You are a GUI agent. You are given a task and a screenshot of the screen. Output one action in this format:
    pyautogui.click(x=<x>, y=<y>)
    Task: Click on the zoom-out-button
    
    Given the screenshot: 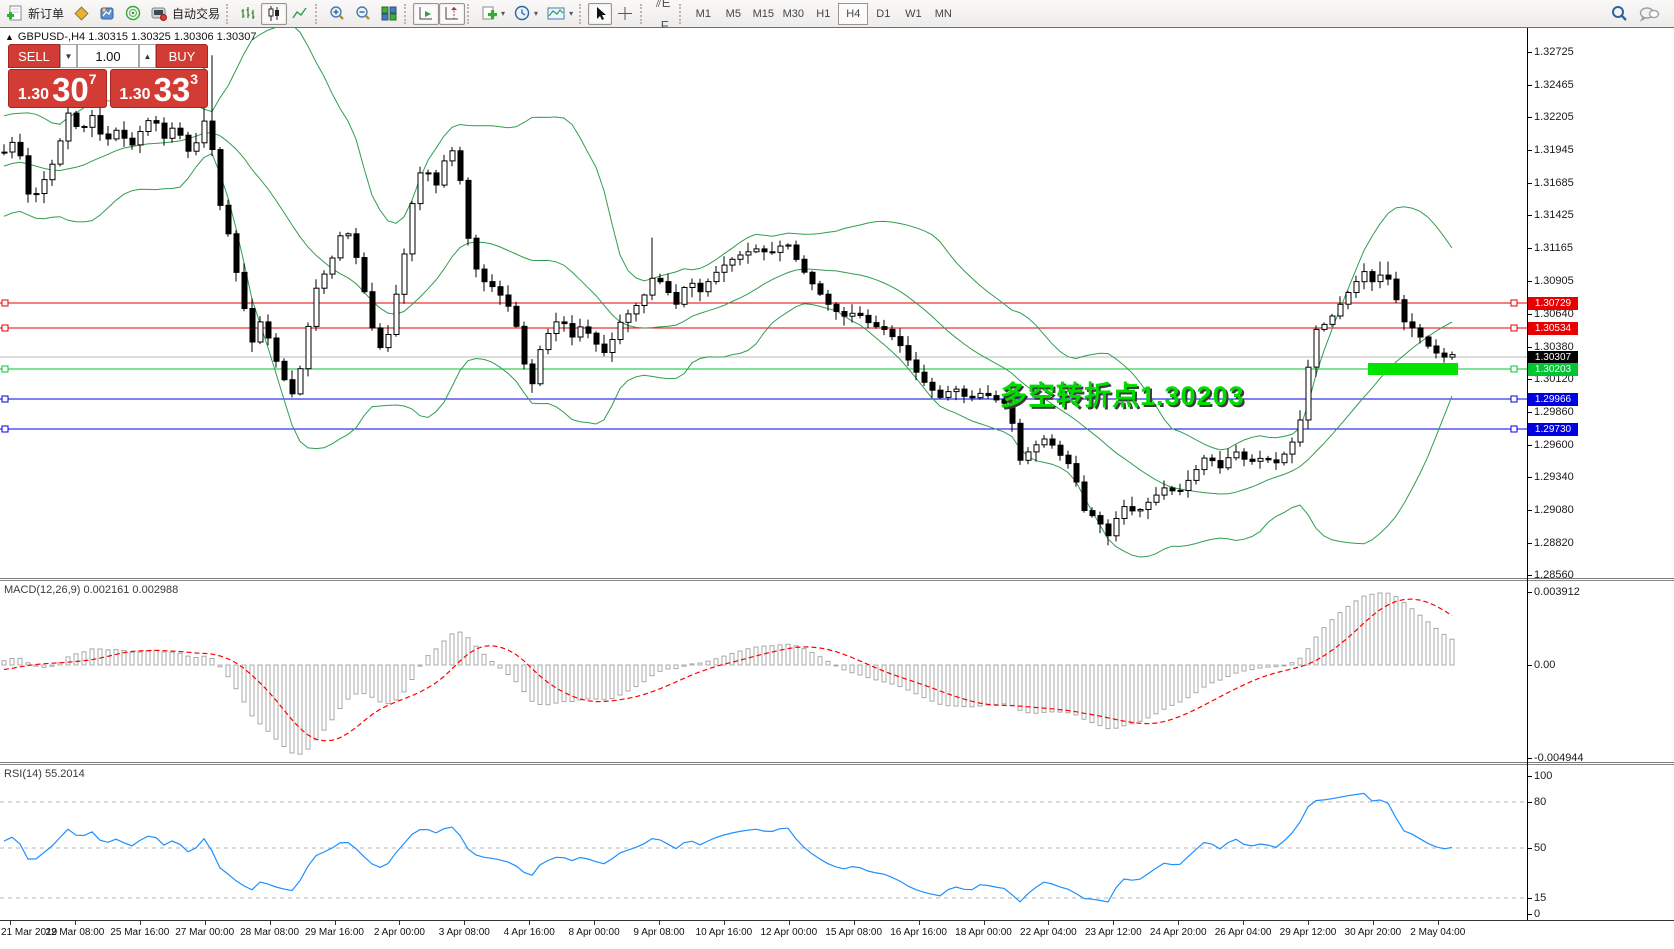 What is the action you would take?
    pyautogui.click(x=363, y=14)
    